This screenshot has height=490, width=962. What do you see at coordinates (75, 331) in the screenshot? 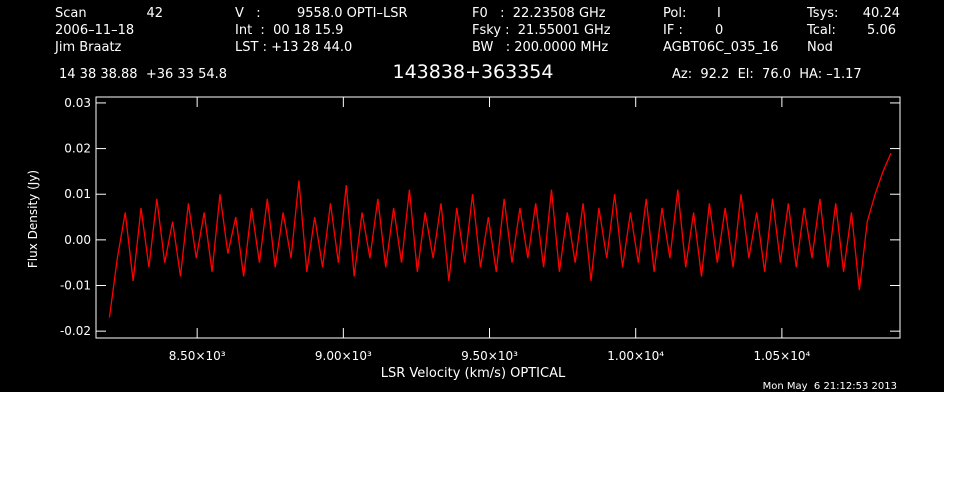
I see `y-tick-label: -0.02` at bounding box center [75, 331].